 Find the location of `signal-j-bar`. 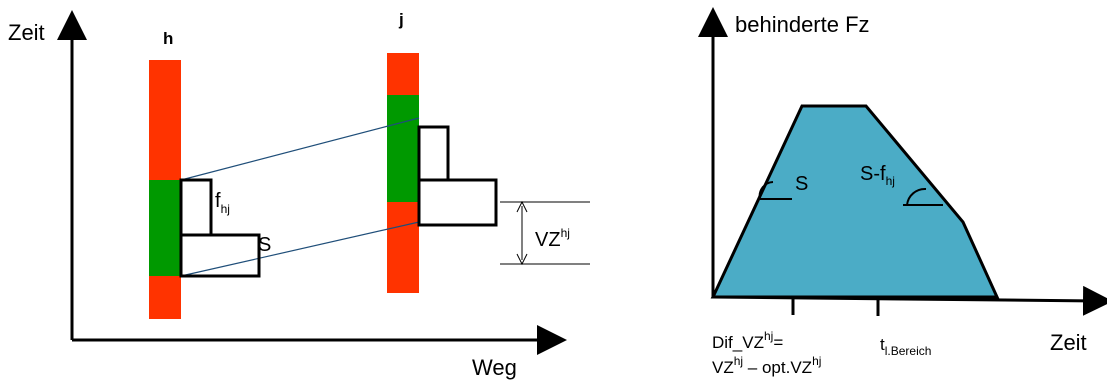

signal-j-bar is located at coordinates (403, 173).